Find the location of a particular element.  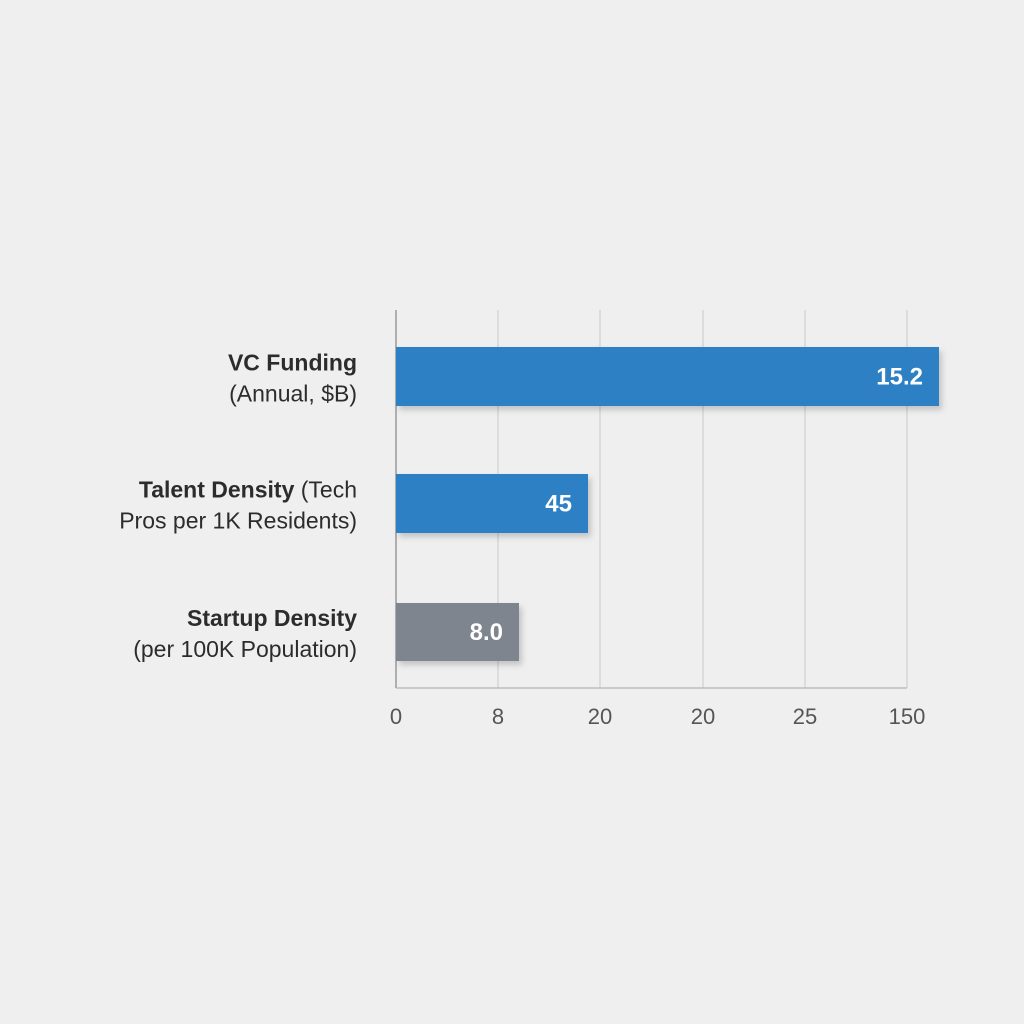

category-label-line1: Talent Density (Tech is located at coordinates (248, 490).